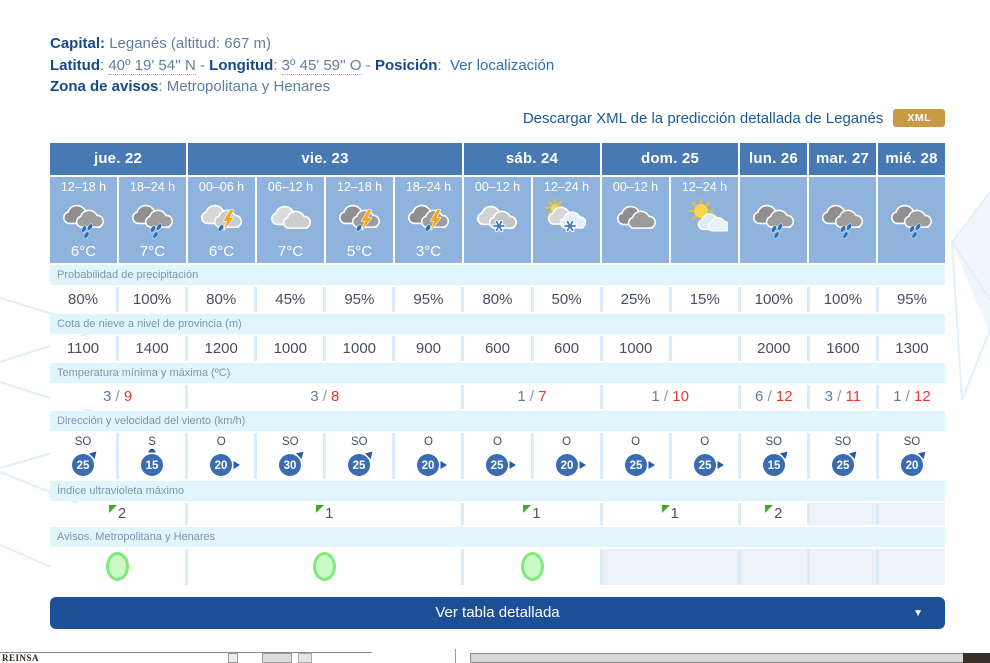 This screenshot has height=663, width=990. What do you see at coordinates (83, 251) in the screenshot?
I see `slot-temperature: 6°C` at bounding box center [83, 251].